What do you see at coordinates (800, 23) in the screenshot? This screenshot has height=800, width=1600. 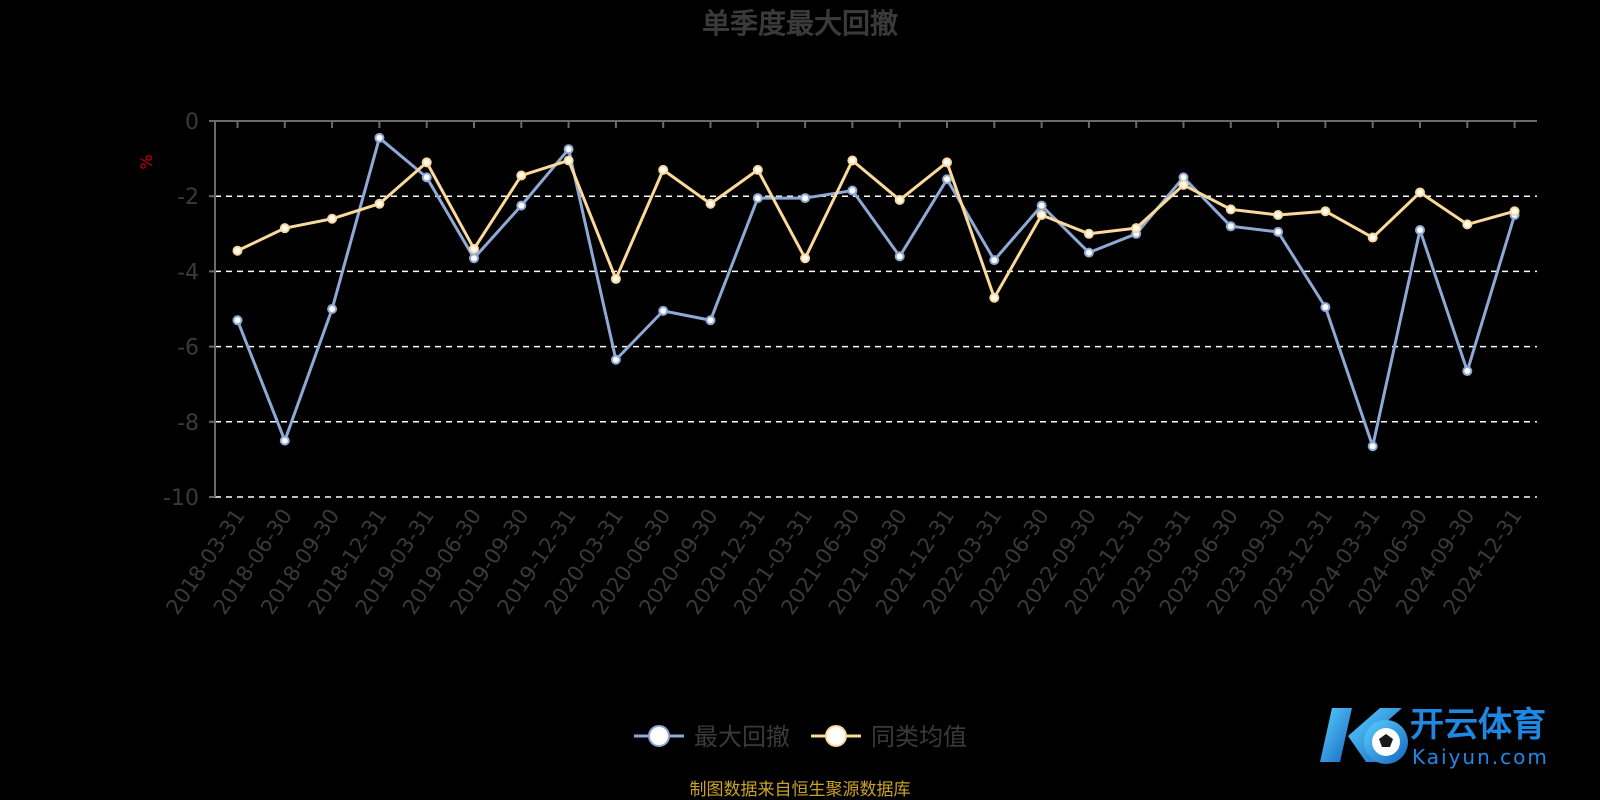 I see `chart-title: 单季度最大回撤` at bounding box center [800, 23].